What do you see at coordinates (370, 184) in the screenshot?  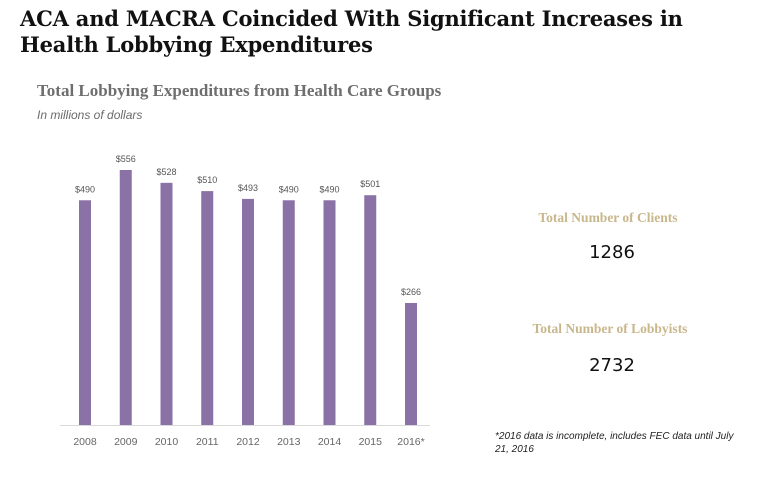 I see `data-label: $501` at bounding box center [370, 184].